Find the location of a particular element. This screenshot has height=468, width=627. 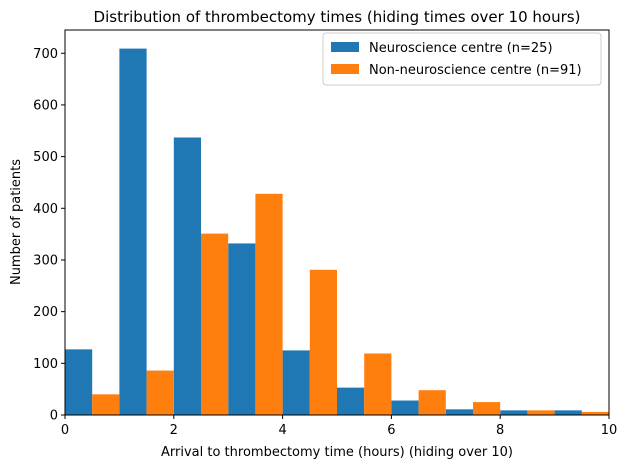

bar-series0-bin4 is located at coordinates (296, 382).